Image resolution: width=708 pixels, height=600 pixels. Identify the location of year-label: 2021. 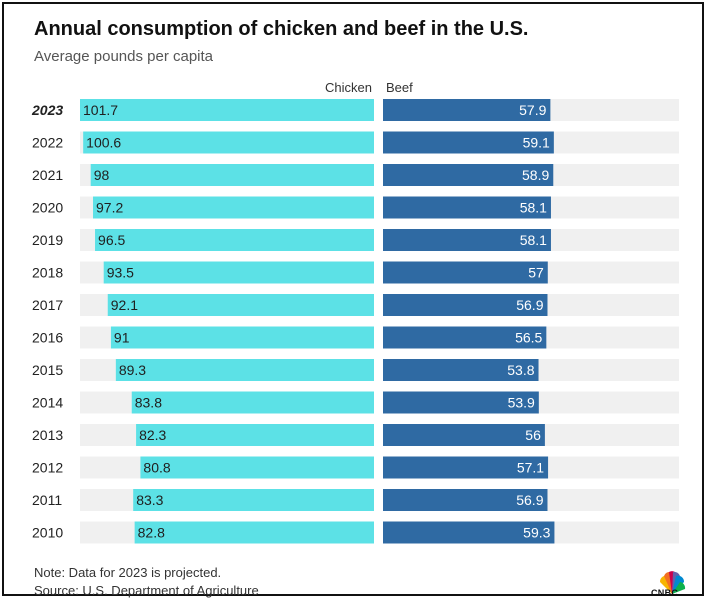
(47, 175).